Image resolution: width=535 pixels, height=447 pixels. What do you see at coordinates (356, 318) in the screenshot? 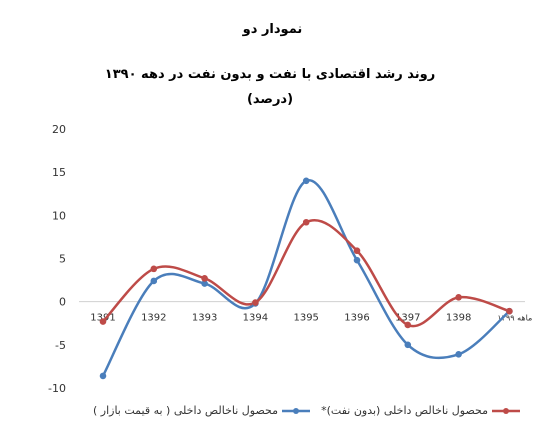
I see `x-tick-label: 1396` at bounding box center [356, 318].